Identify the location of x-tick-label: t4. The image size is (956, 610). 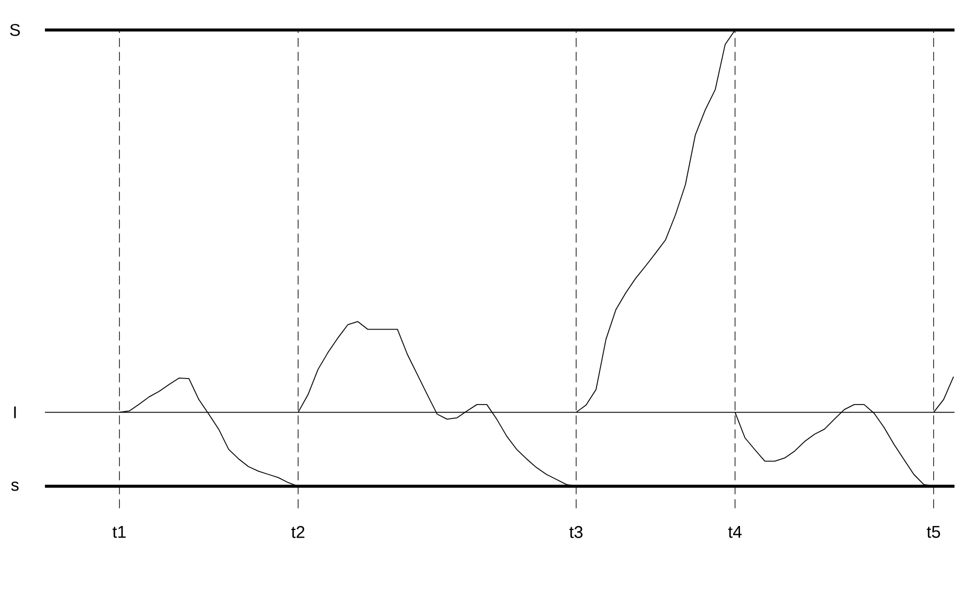
(735, 532).